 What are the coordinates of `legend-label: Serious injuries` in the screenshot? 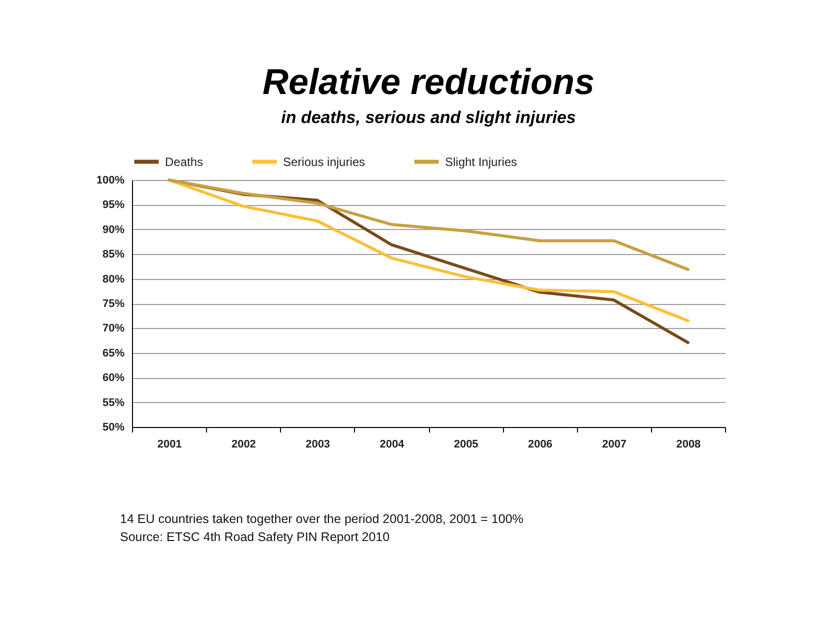 It's located at (324, 161).